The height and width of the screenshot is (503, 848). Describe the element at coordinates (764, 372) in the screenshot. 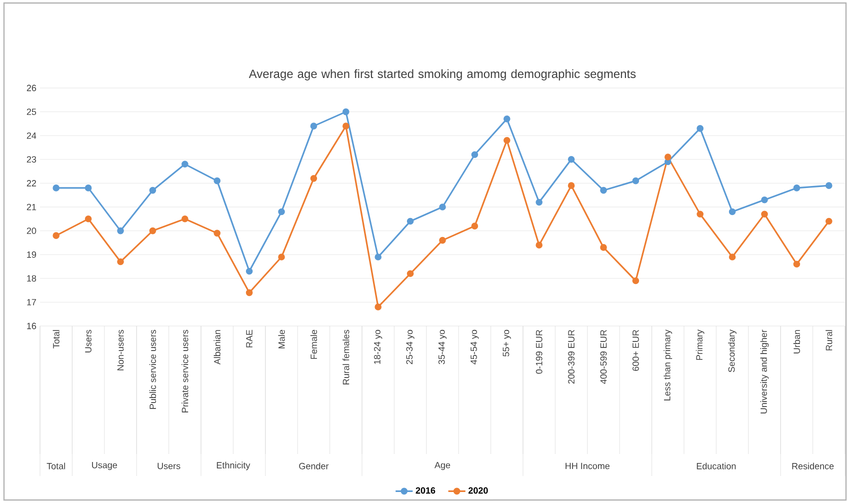

I see `x-tick-label: University and higher` at that location.